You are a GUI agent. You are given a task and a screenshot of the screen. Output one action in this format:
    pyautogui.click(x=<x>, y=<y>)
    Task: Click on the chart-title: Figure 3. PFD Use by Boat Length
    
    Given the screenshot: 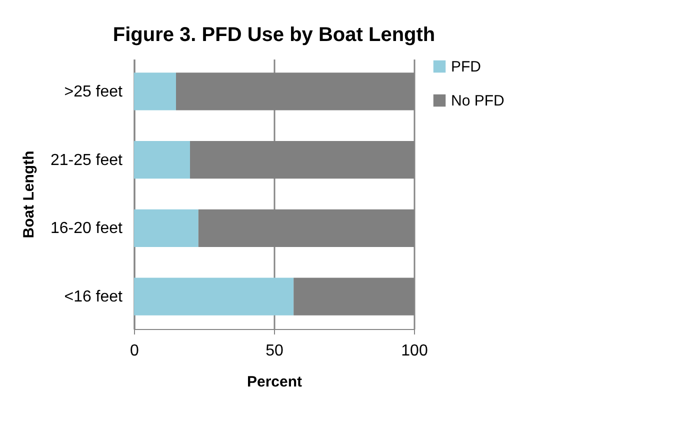 What is the action you would take?
    pyautogui.click(x=274, y=35)
    